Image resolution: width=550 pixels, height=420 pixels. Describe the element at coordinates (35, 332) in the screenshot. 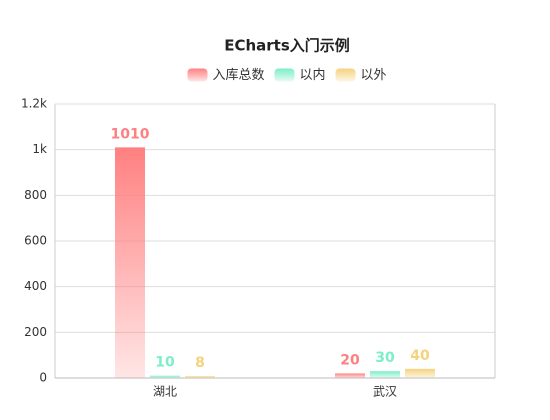

I see `y-tick-label: 200` at that location.